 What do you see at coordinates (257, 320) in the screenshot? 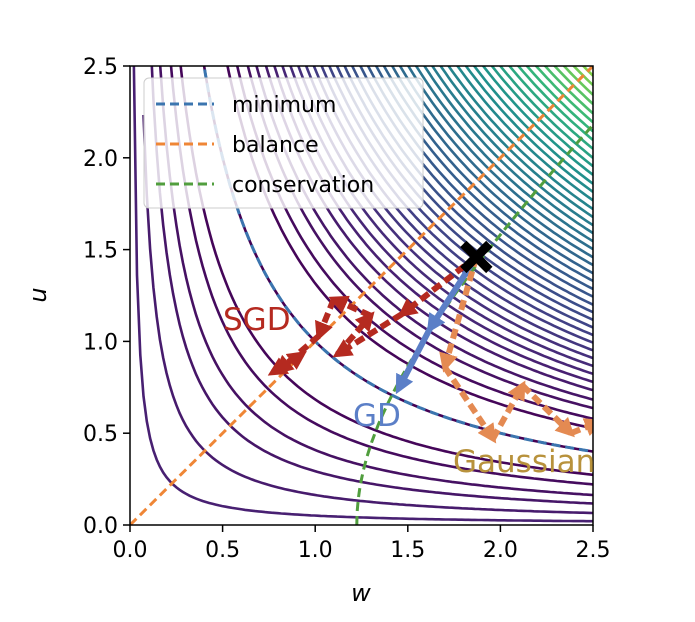
I see `sgd-annotation: SGD` at bounding box center [257, 320].